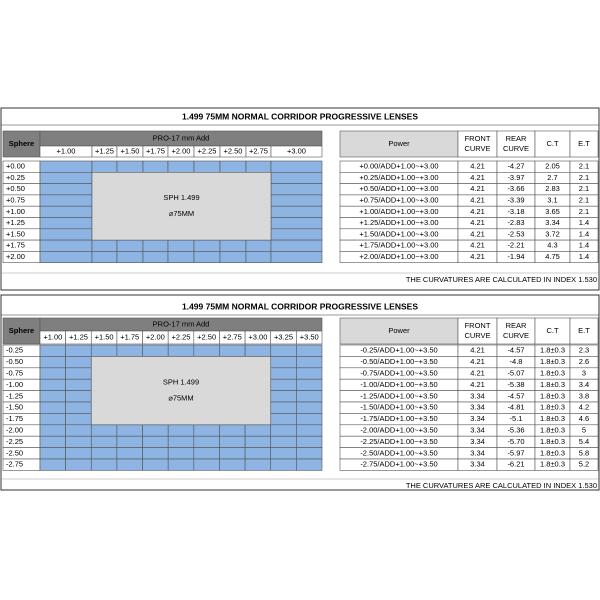  What do you see at coordinates (398, 407) in the screenshot?
I see `power-value: -1.50/ADD+1.00~+3.50` at bounding box center [398, 407].